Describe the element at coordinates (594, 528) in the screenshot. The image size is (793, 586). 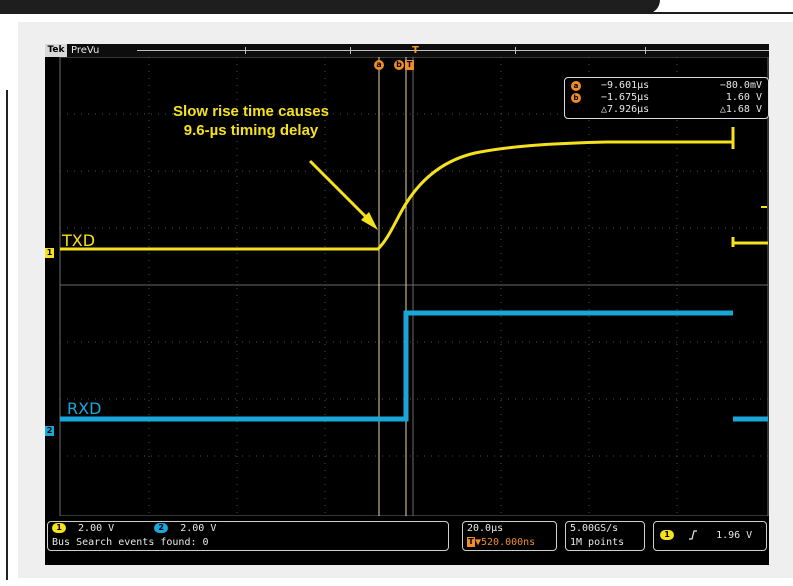
I see `sample-rate: 5.00GS/s` at that location.